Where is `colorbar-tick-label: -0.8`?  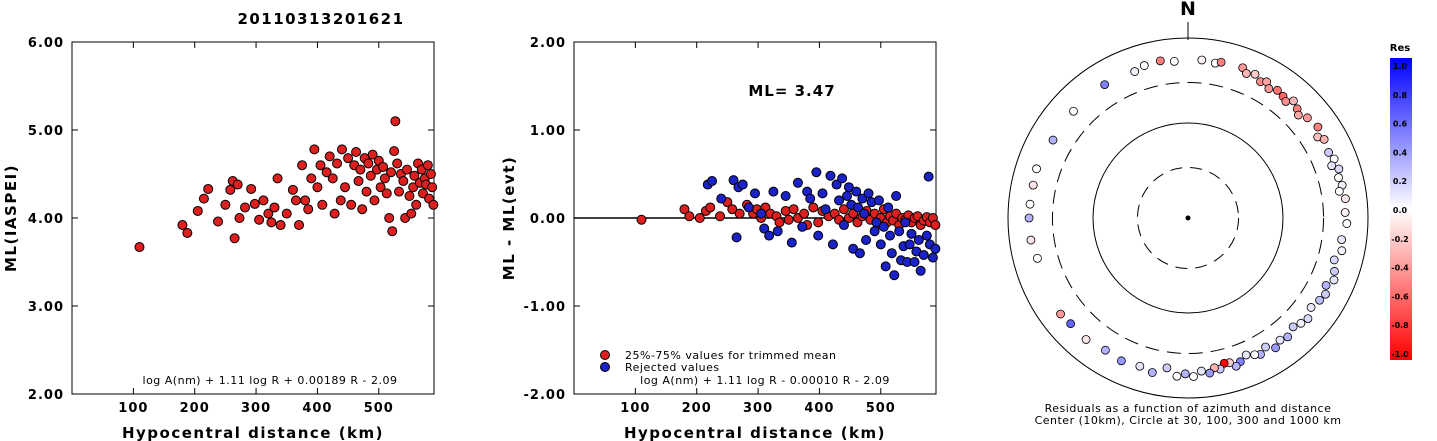 colorbar-tick-label: -0.8 is located at coordinates (1400, 325).